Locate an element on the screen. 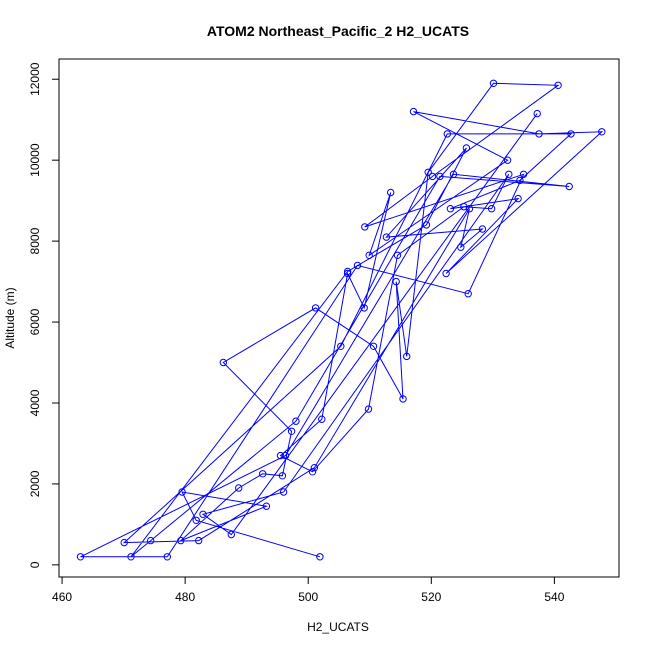  x-tick-label: 480 is located at coordinates (185, 597).